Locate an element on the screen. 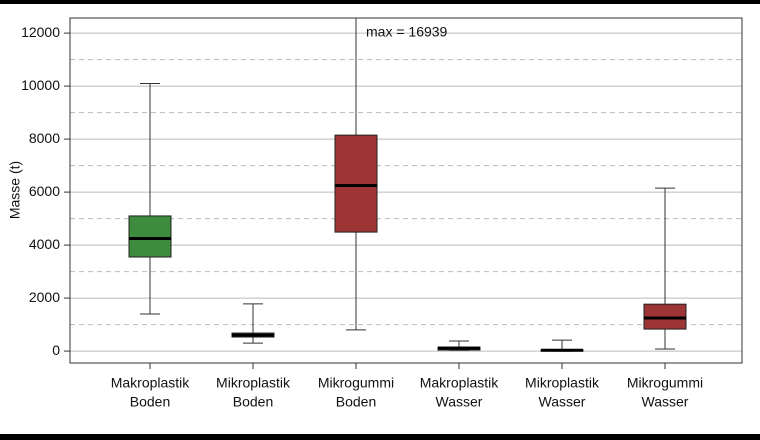 This screenshot has width=760, height=440. y-axis-label: Masse (t) is located at coordinates (15, 190).